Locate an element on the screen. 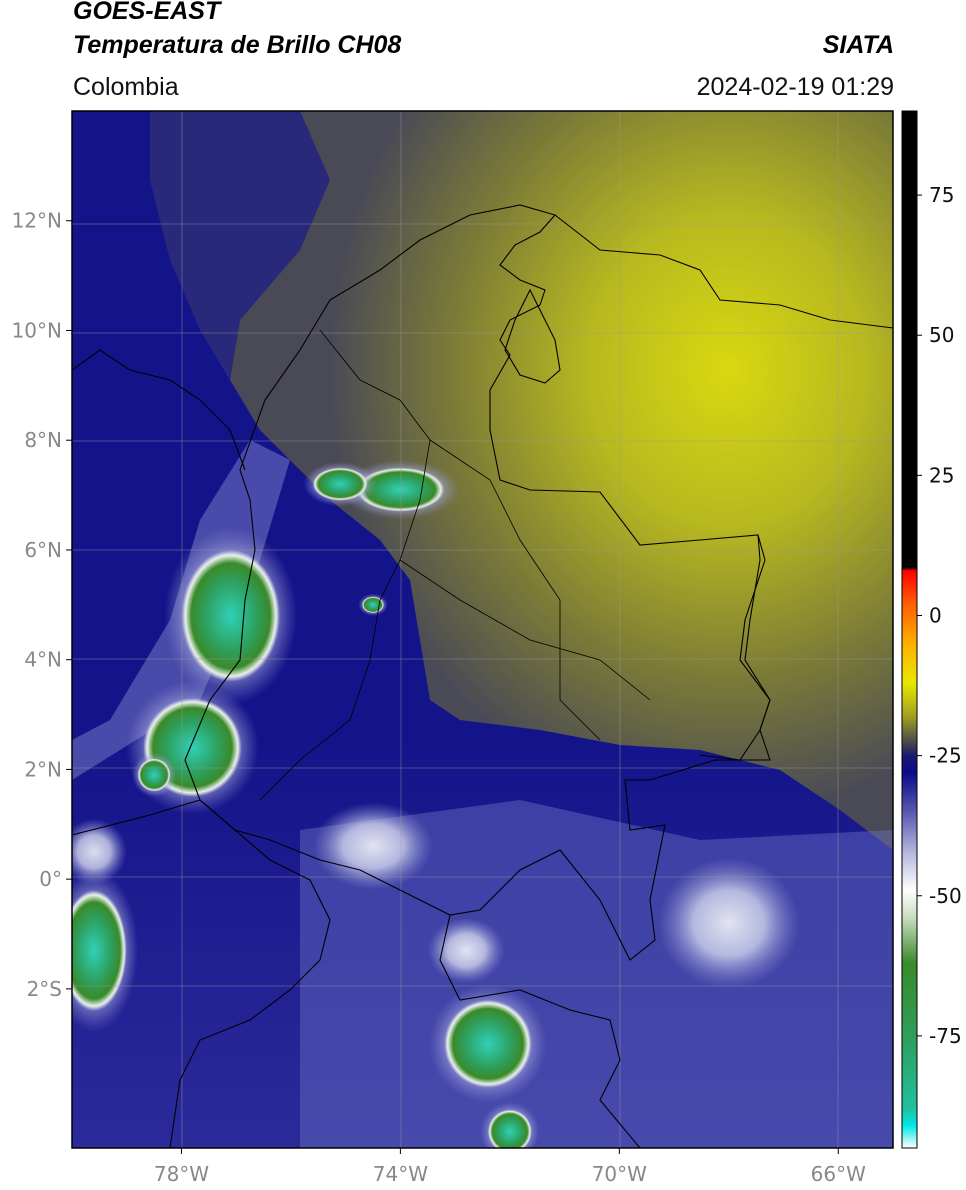  venezuela-brazil-border is located at coordinates (735, 647).